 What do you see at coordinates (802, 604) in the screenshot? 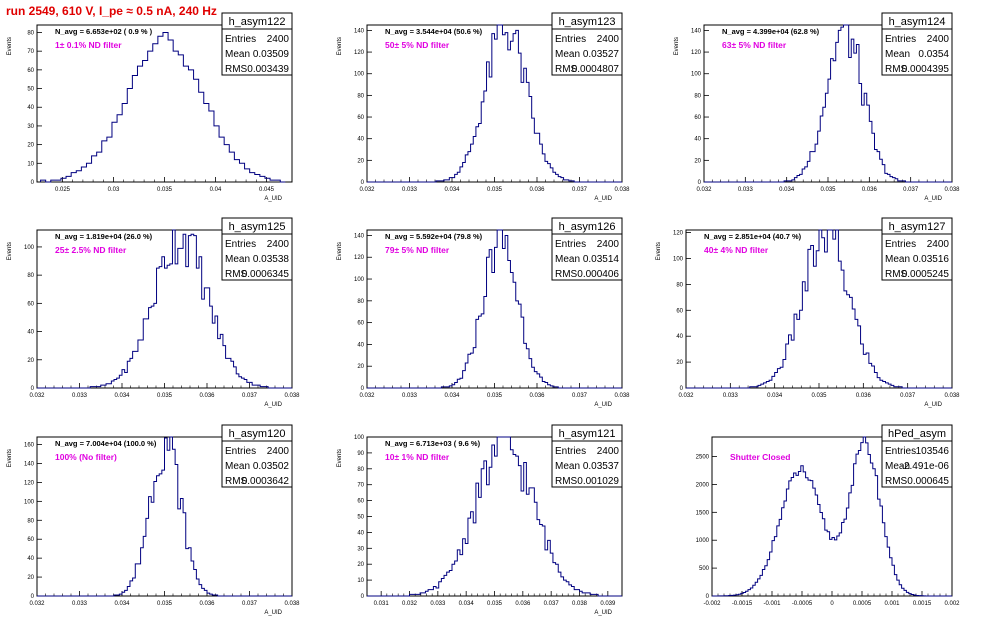
I see `x-tick-label: -0.0005` at bounding box center [802, 604].